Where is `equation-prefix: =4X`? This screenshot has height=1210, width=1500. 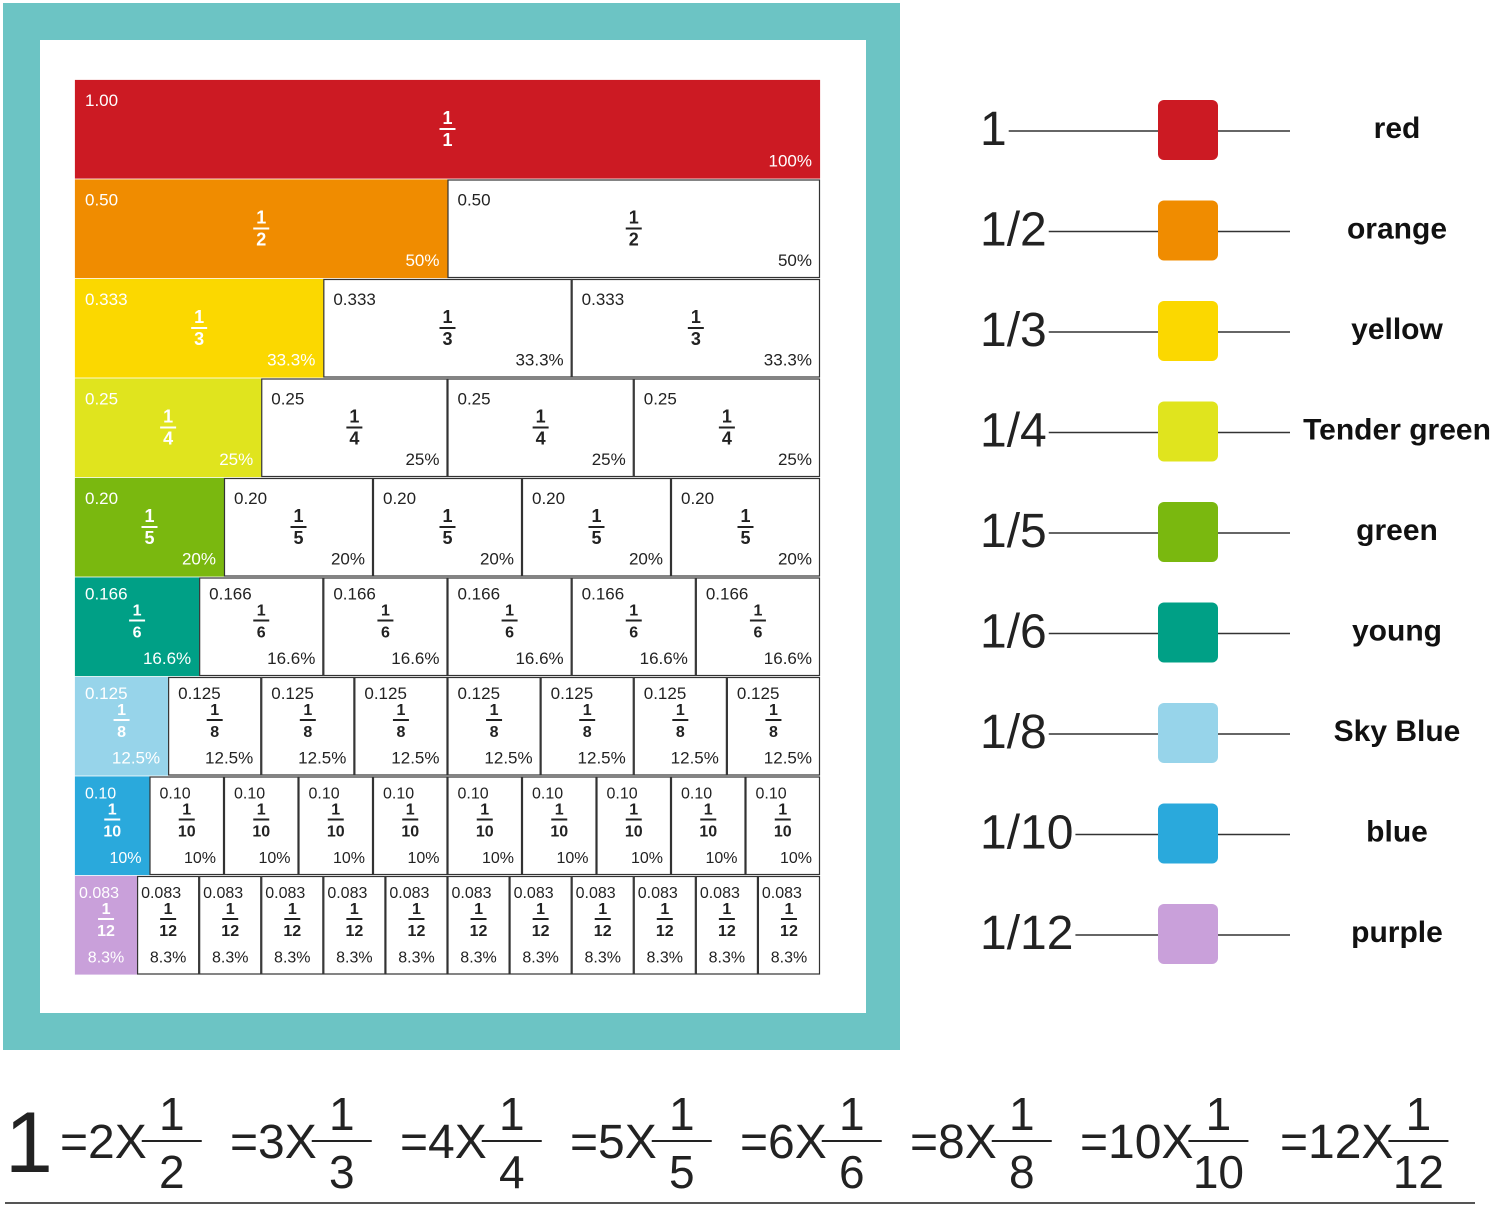 equation-prefix: =4X is located at coordinates (443, 1142).